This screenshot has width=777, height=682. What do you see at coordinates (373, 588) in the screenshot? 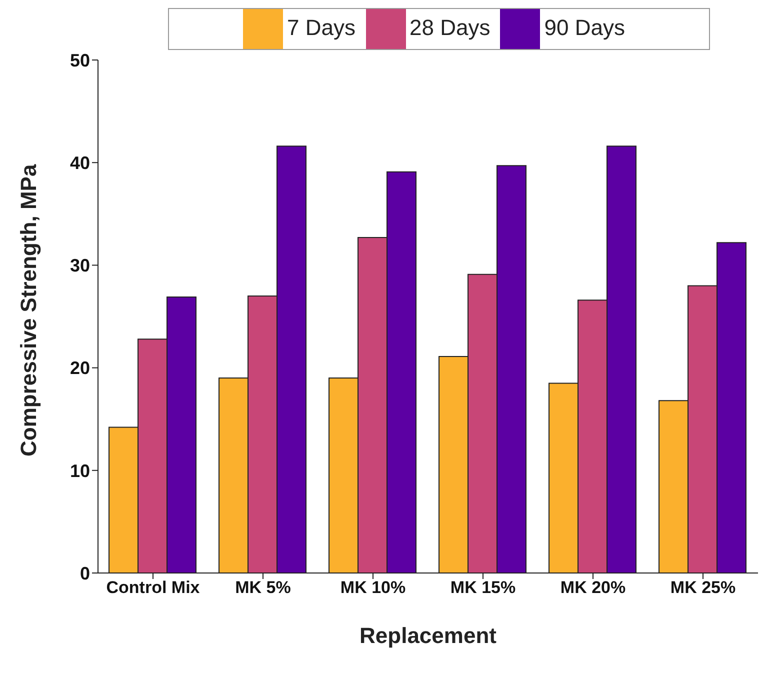
I see `x-tick-label: MK 10%` at bounding box center [373, 588].